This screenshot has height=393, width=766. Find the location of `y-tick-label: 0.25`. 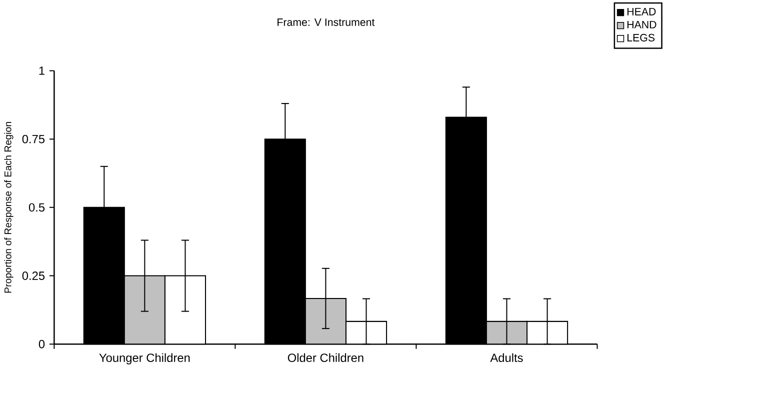

y-tick-label: 0.25 is located at coordinates (33, 275).